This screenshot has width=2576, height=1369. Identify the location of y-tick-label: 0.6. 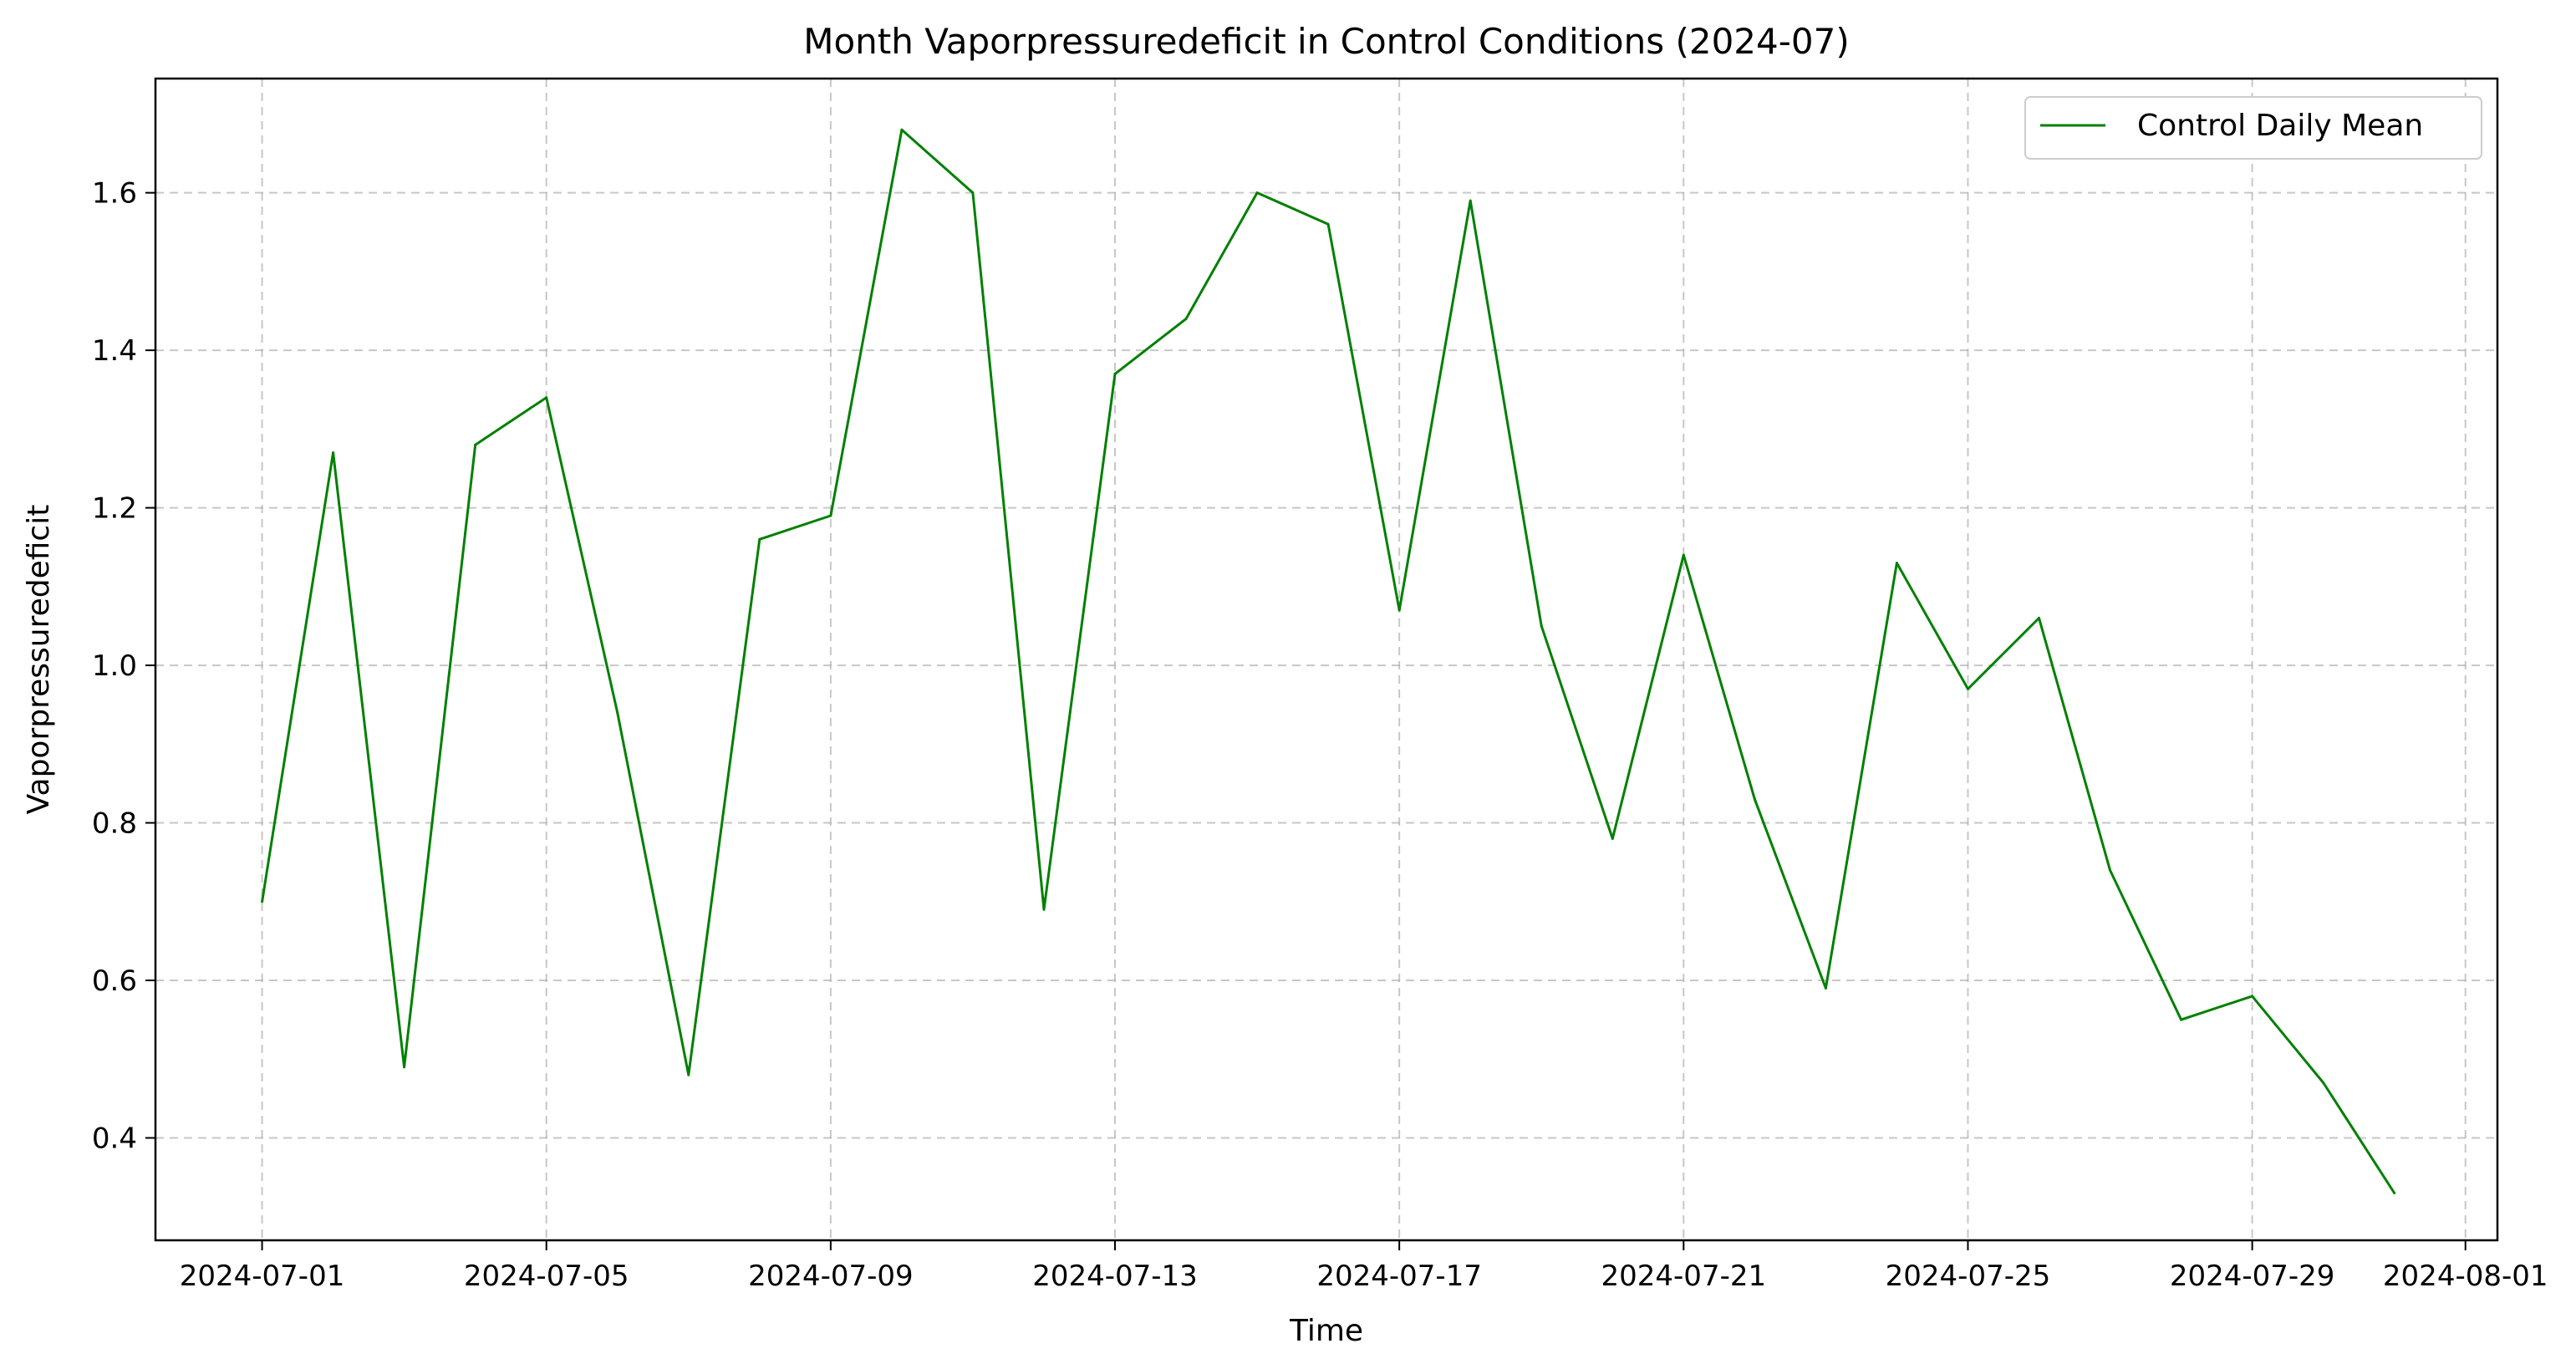
(114, 981).